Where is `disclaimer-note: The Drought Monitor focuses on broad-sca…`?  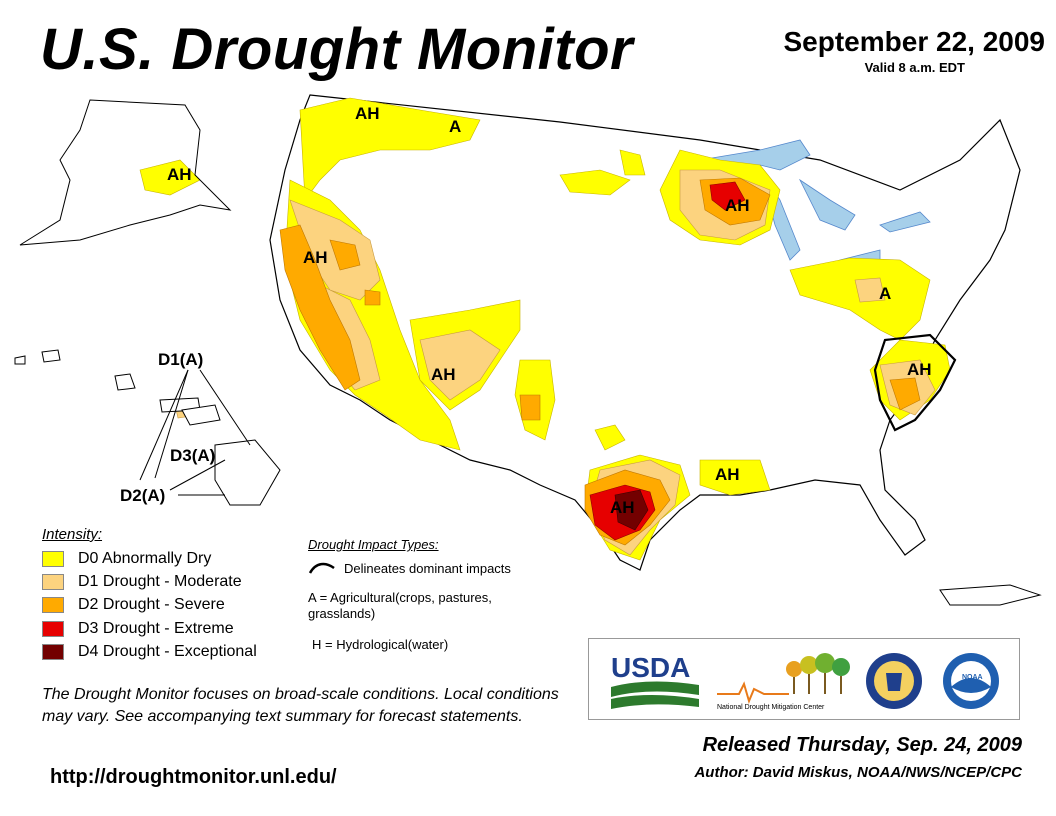
disclaimer-note: The Drought Monitor focuses on broad-sca… is located at coordinates (300, 705).